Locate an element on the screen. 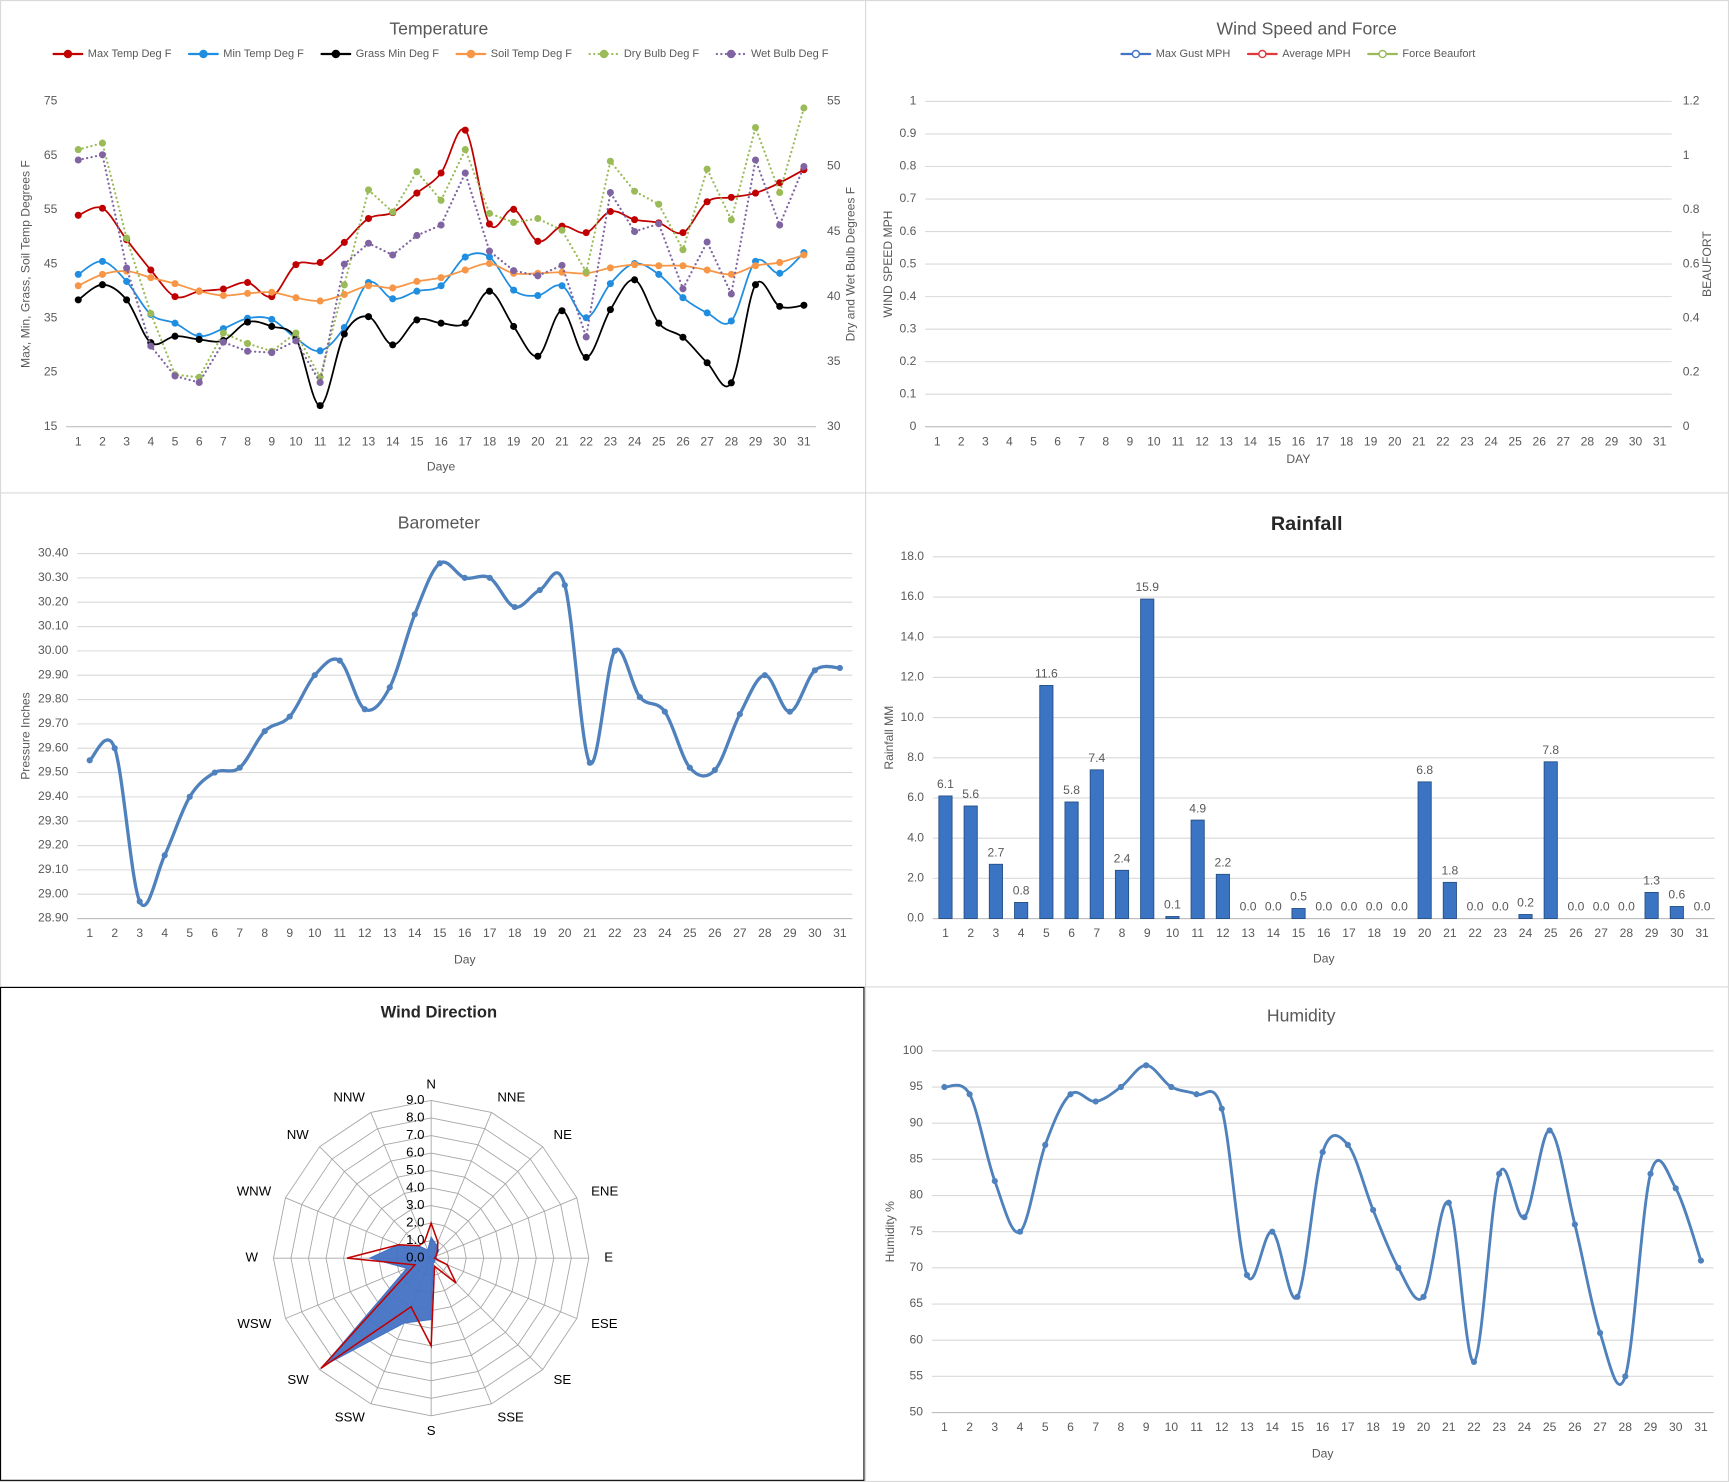 Image resolution: width=1729 pixels, height=1482 pixels. y-tick-label: 60 is located at coordinates (916, 1339).